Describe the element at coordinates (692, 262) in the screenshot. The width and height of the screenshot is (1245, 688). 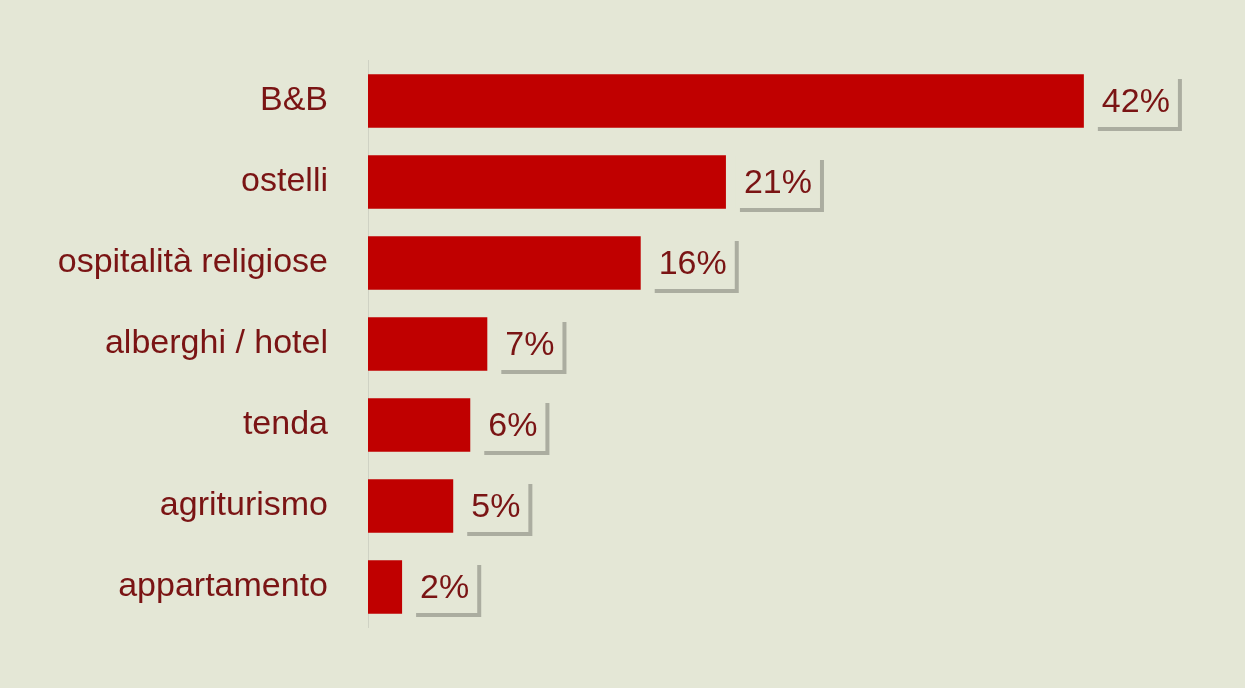
I see `data-label: 16%` at that location.